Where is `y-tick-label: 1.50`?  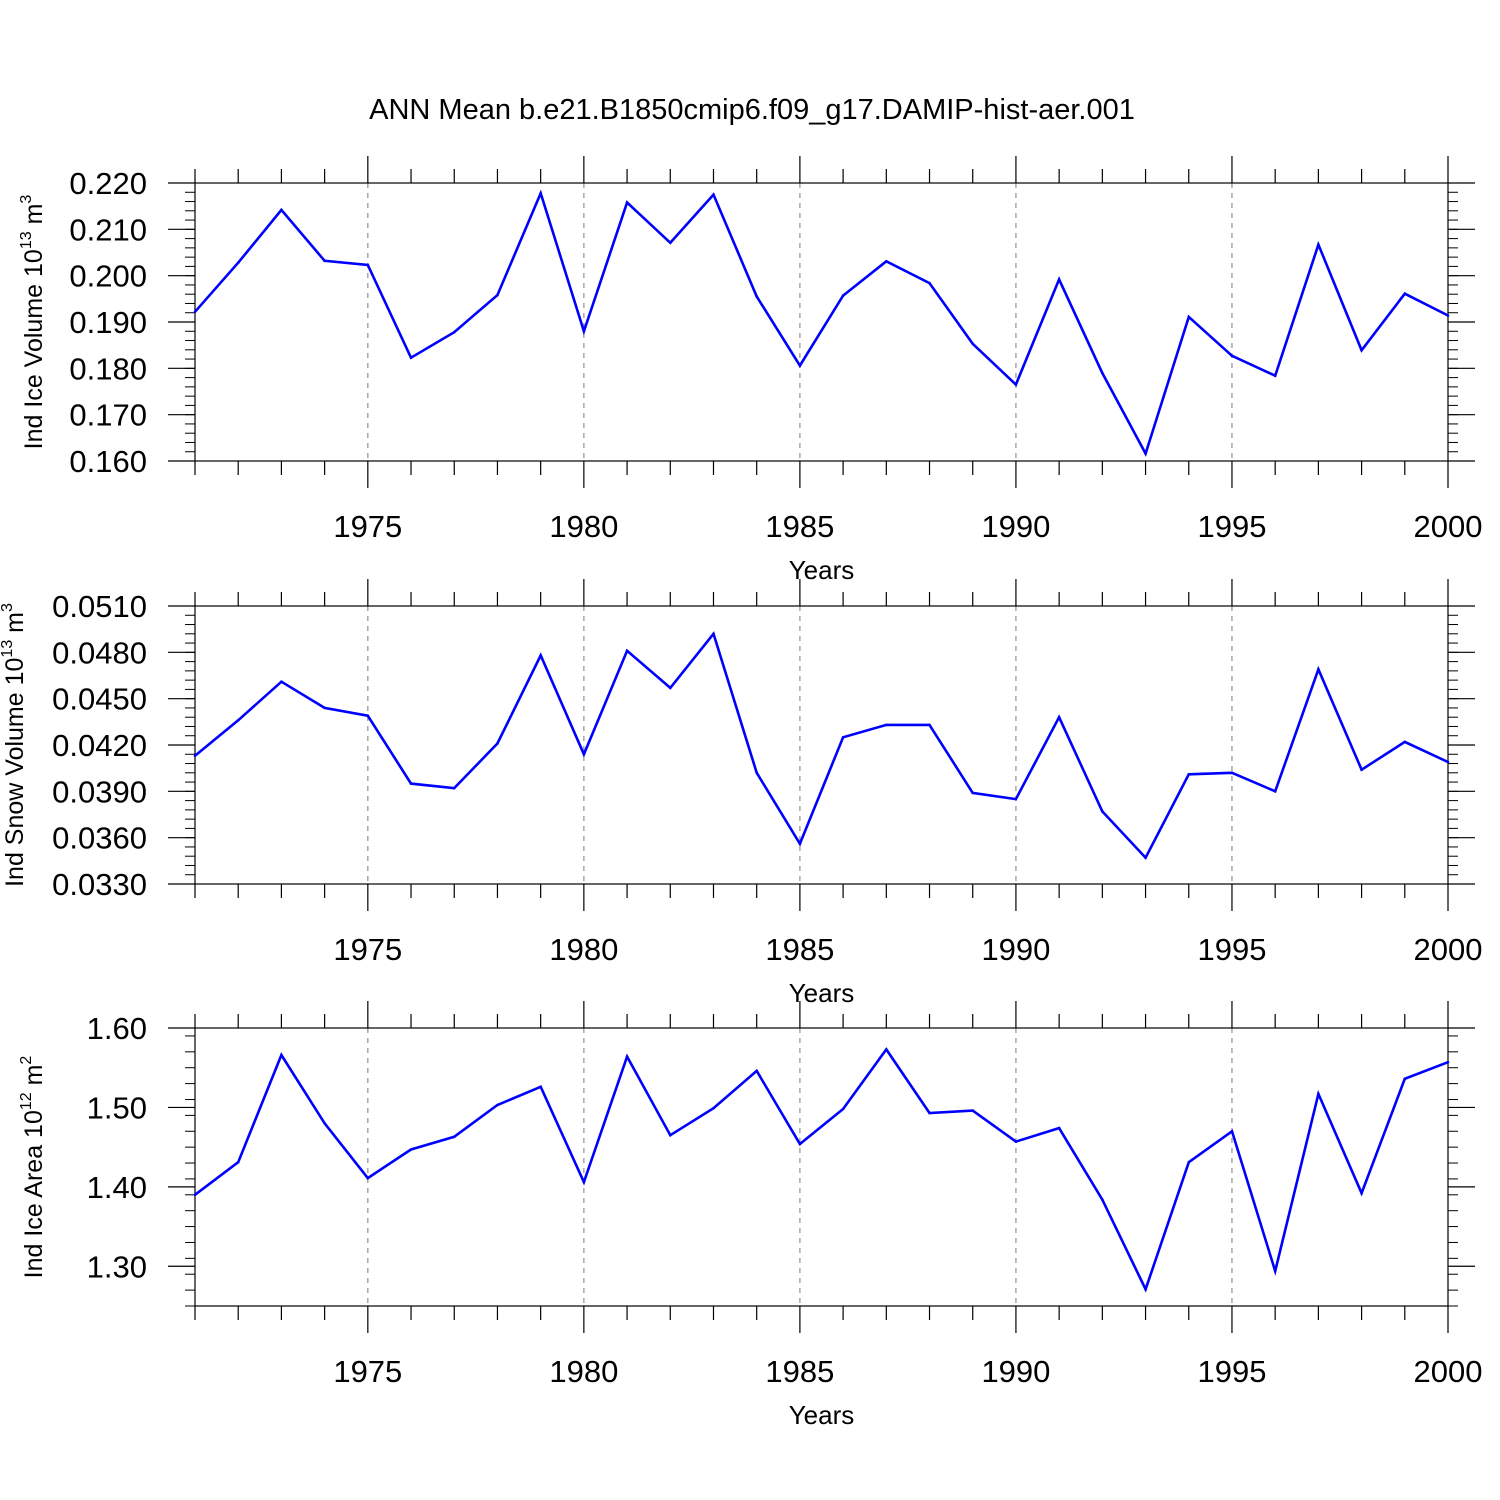
y-tick-label: 1.50 is located at coordinates (117, 1107).